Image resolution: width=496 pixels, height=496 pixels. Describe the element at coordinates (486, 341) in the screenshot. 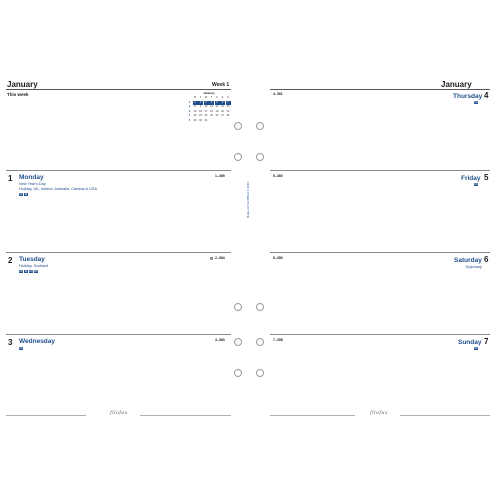

I see `sunday-number: 7` at that location.